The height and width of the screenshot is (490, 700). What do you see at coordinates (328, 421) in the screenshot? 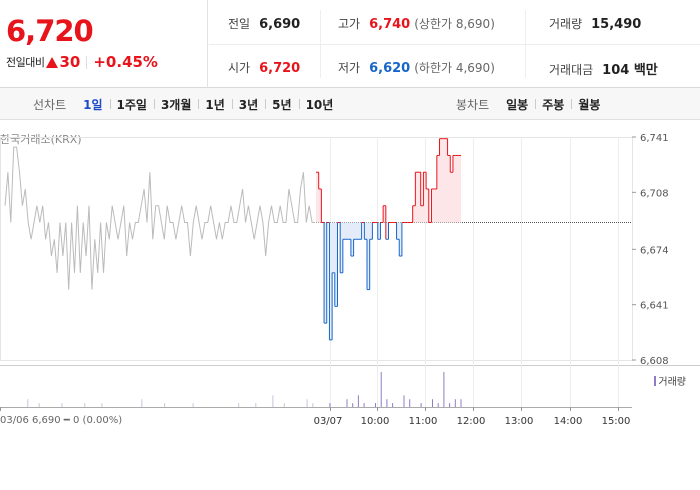
I see `x-tick-label: 03/07` at bounding box center [328, 421].